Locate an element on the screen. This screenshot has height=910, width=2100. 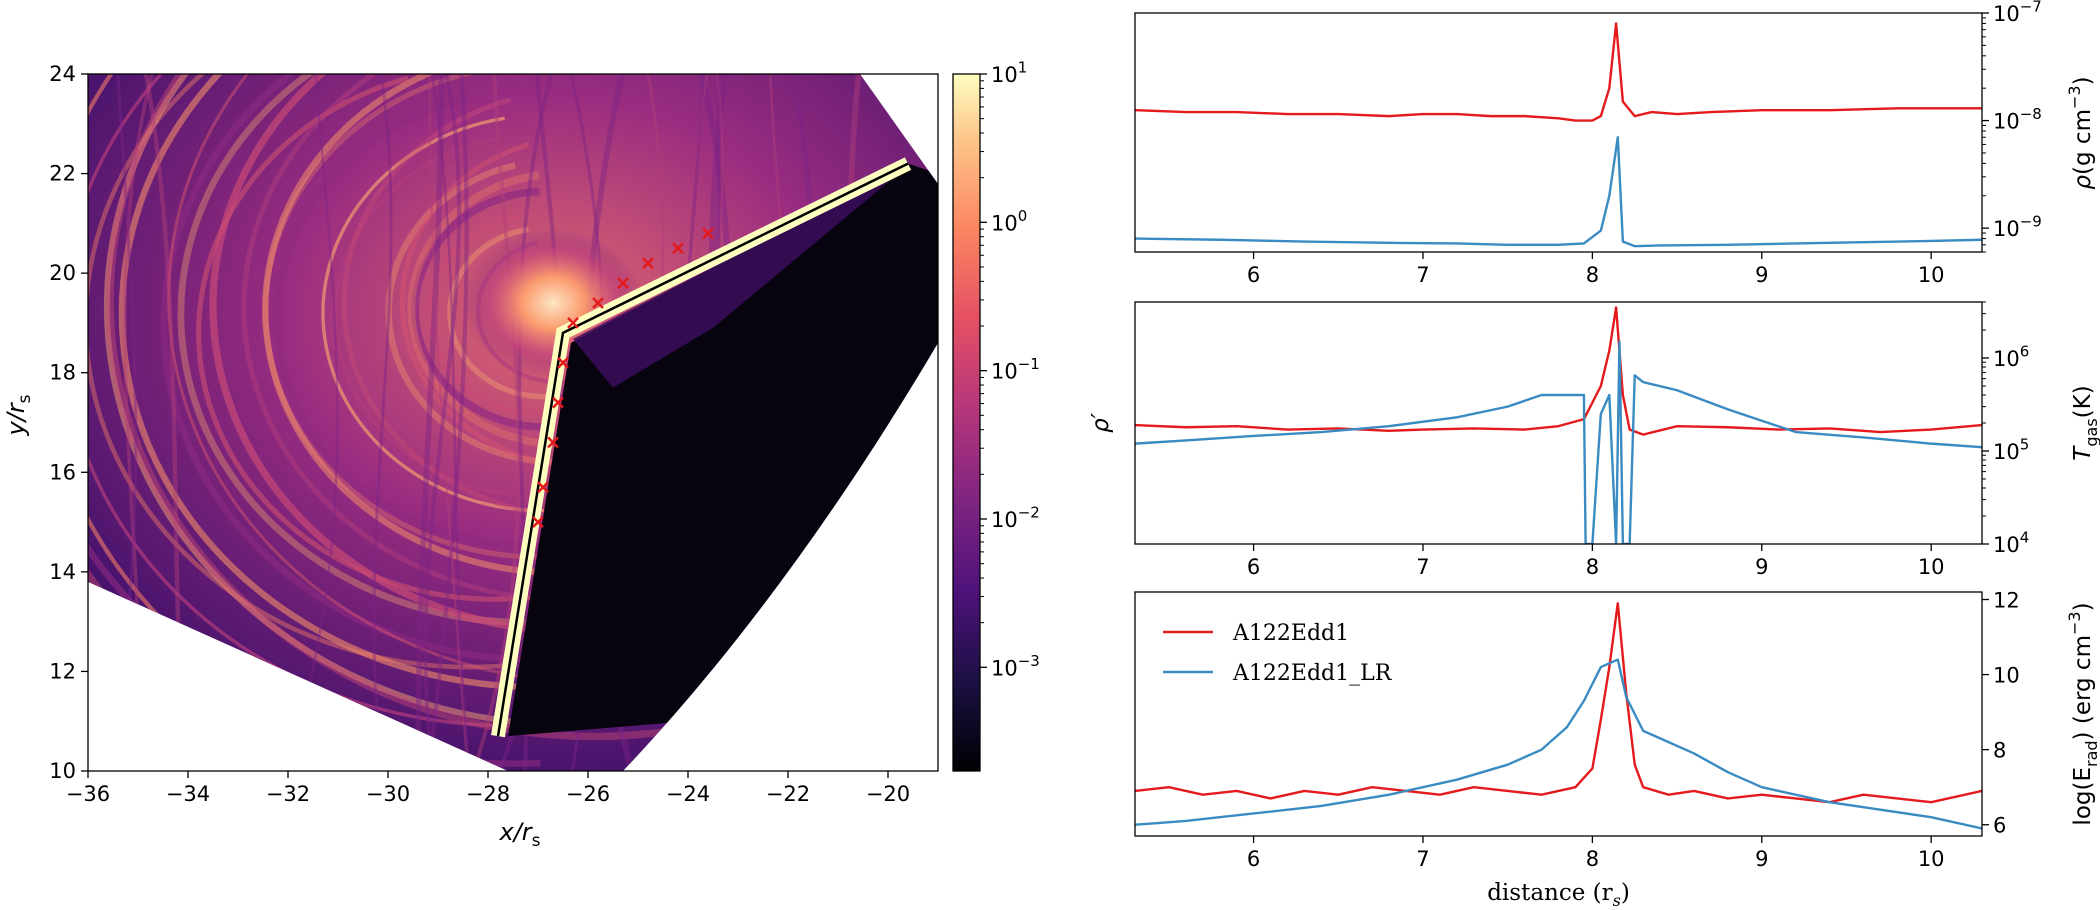
panel-density: 6 7 8 9 10 10⁻⁷ 10⁻⁸ 10⁻⁹ is located at coordinates (1588, 143).